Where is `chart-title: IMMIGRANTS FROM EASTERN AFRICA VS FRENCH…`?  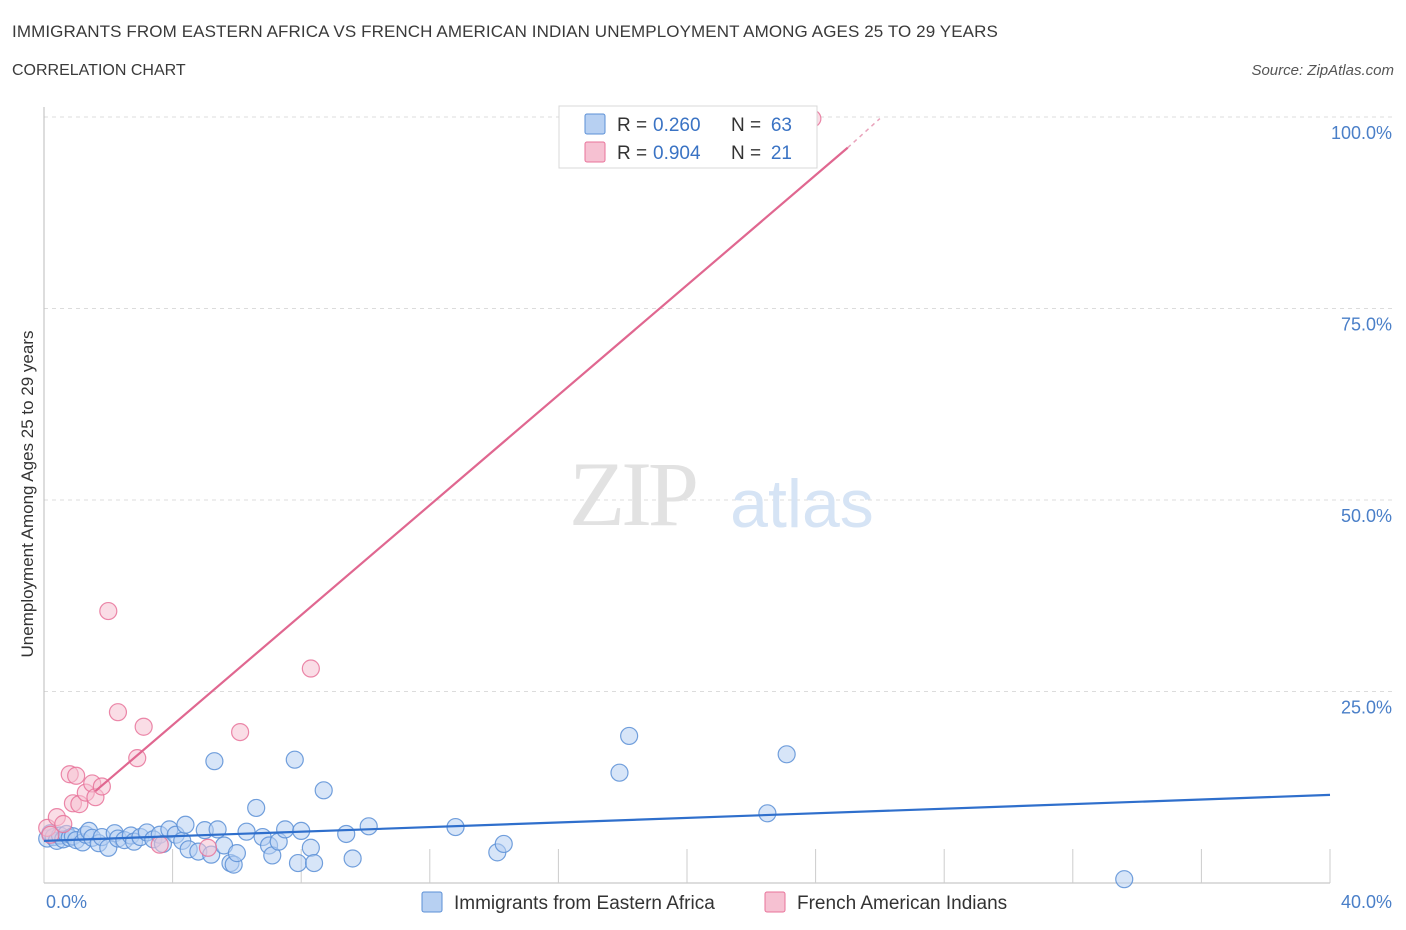
chart-title: IMMIGRANTS FROM EASTERN AFRICA VS FRENCH… is located at coordinates (505, 31).